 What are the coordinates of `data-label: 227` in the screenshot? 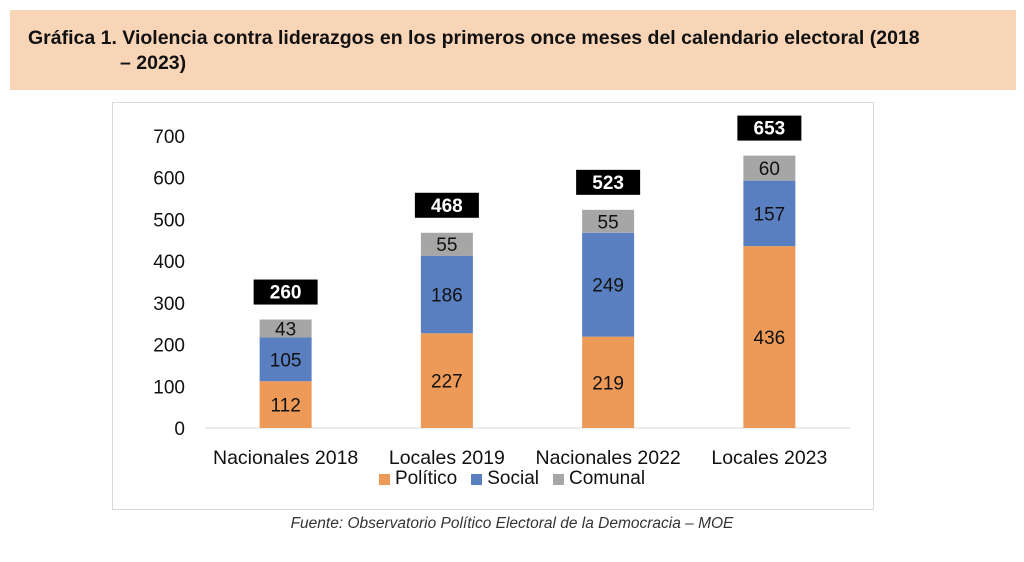 It's located at (447, 382).